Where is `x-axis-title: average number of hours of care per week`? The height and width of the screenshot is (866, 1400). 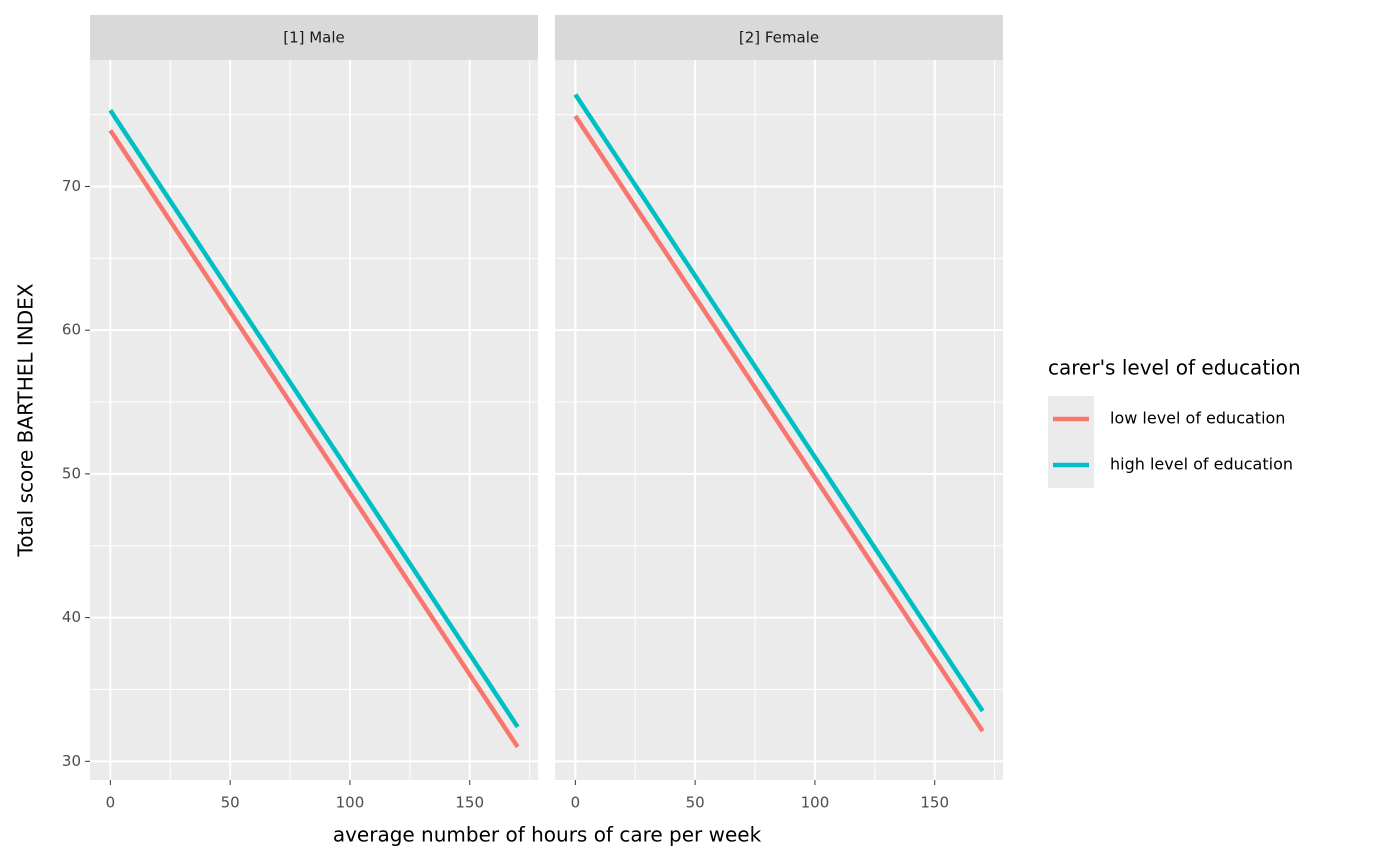
x-axis-title: average number of hours of care per week is located at coordinates (547, 835).